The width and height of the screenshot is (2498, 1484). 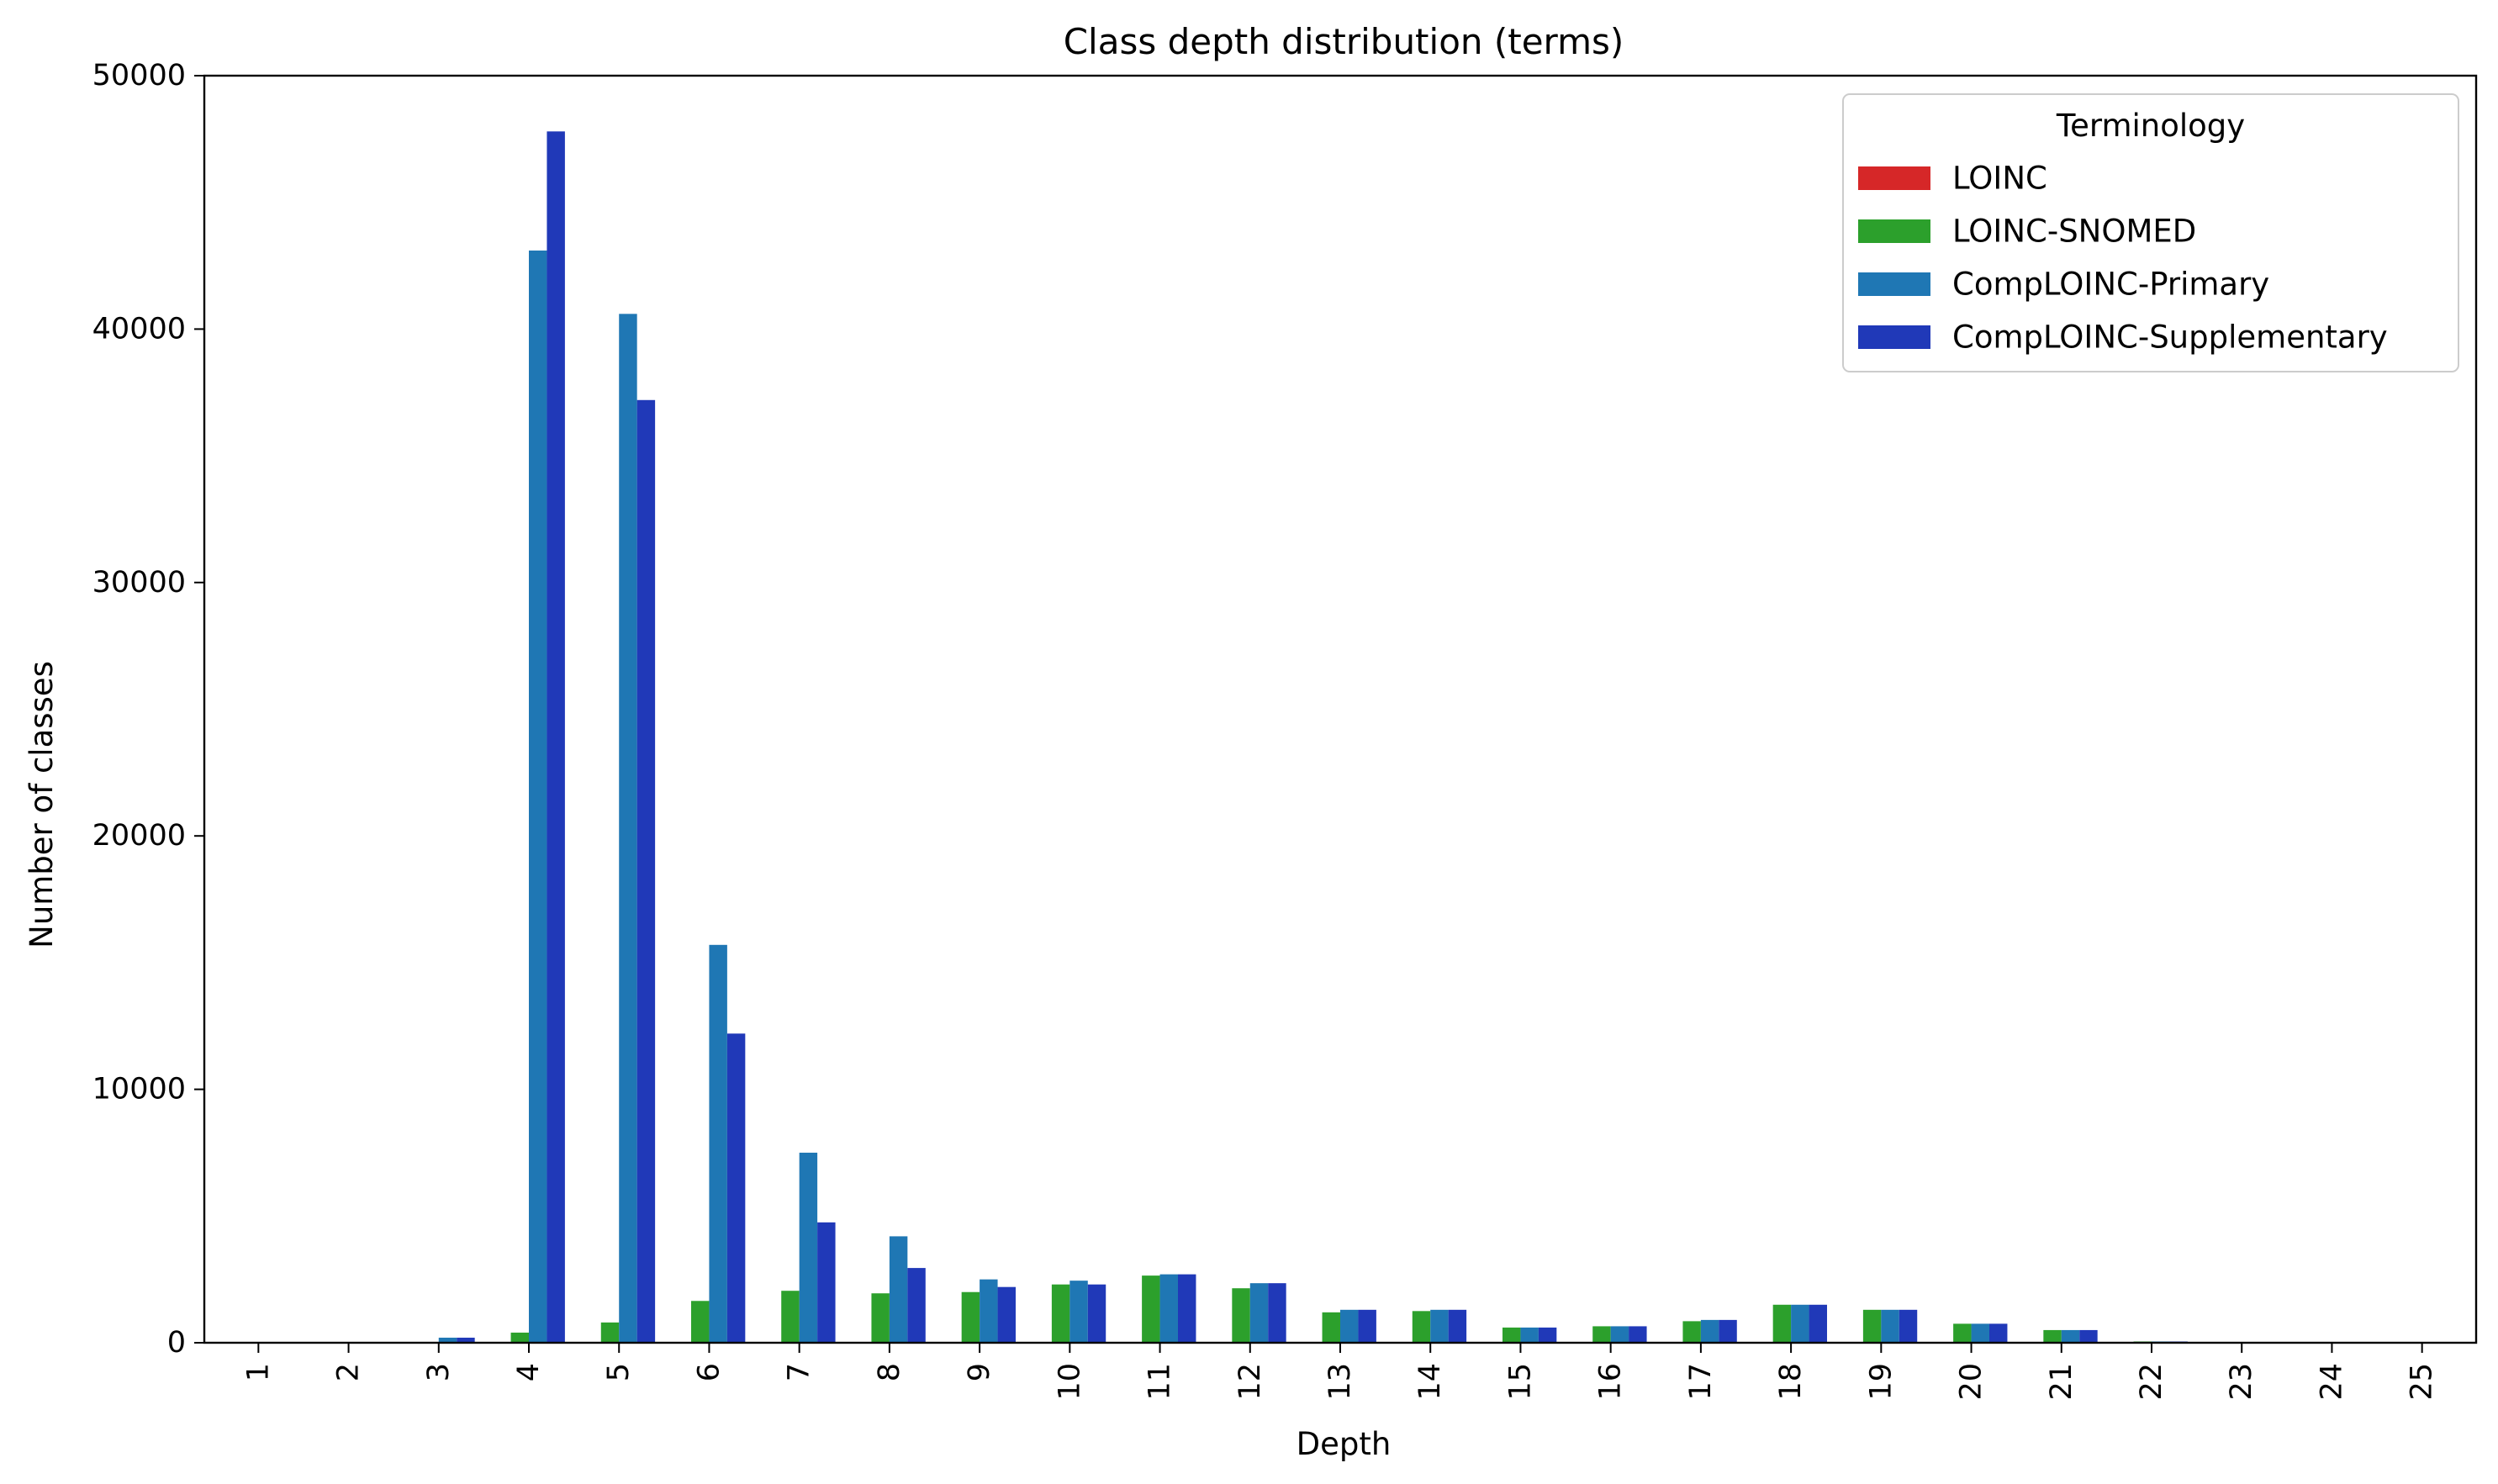 I want to click on x-tick-label: 3, so click(x=439, y=1372).